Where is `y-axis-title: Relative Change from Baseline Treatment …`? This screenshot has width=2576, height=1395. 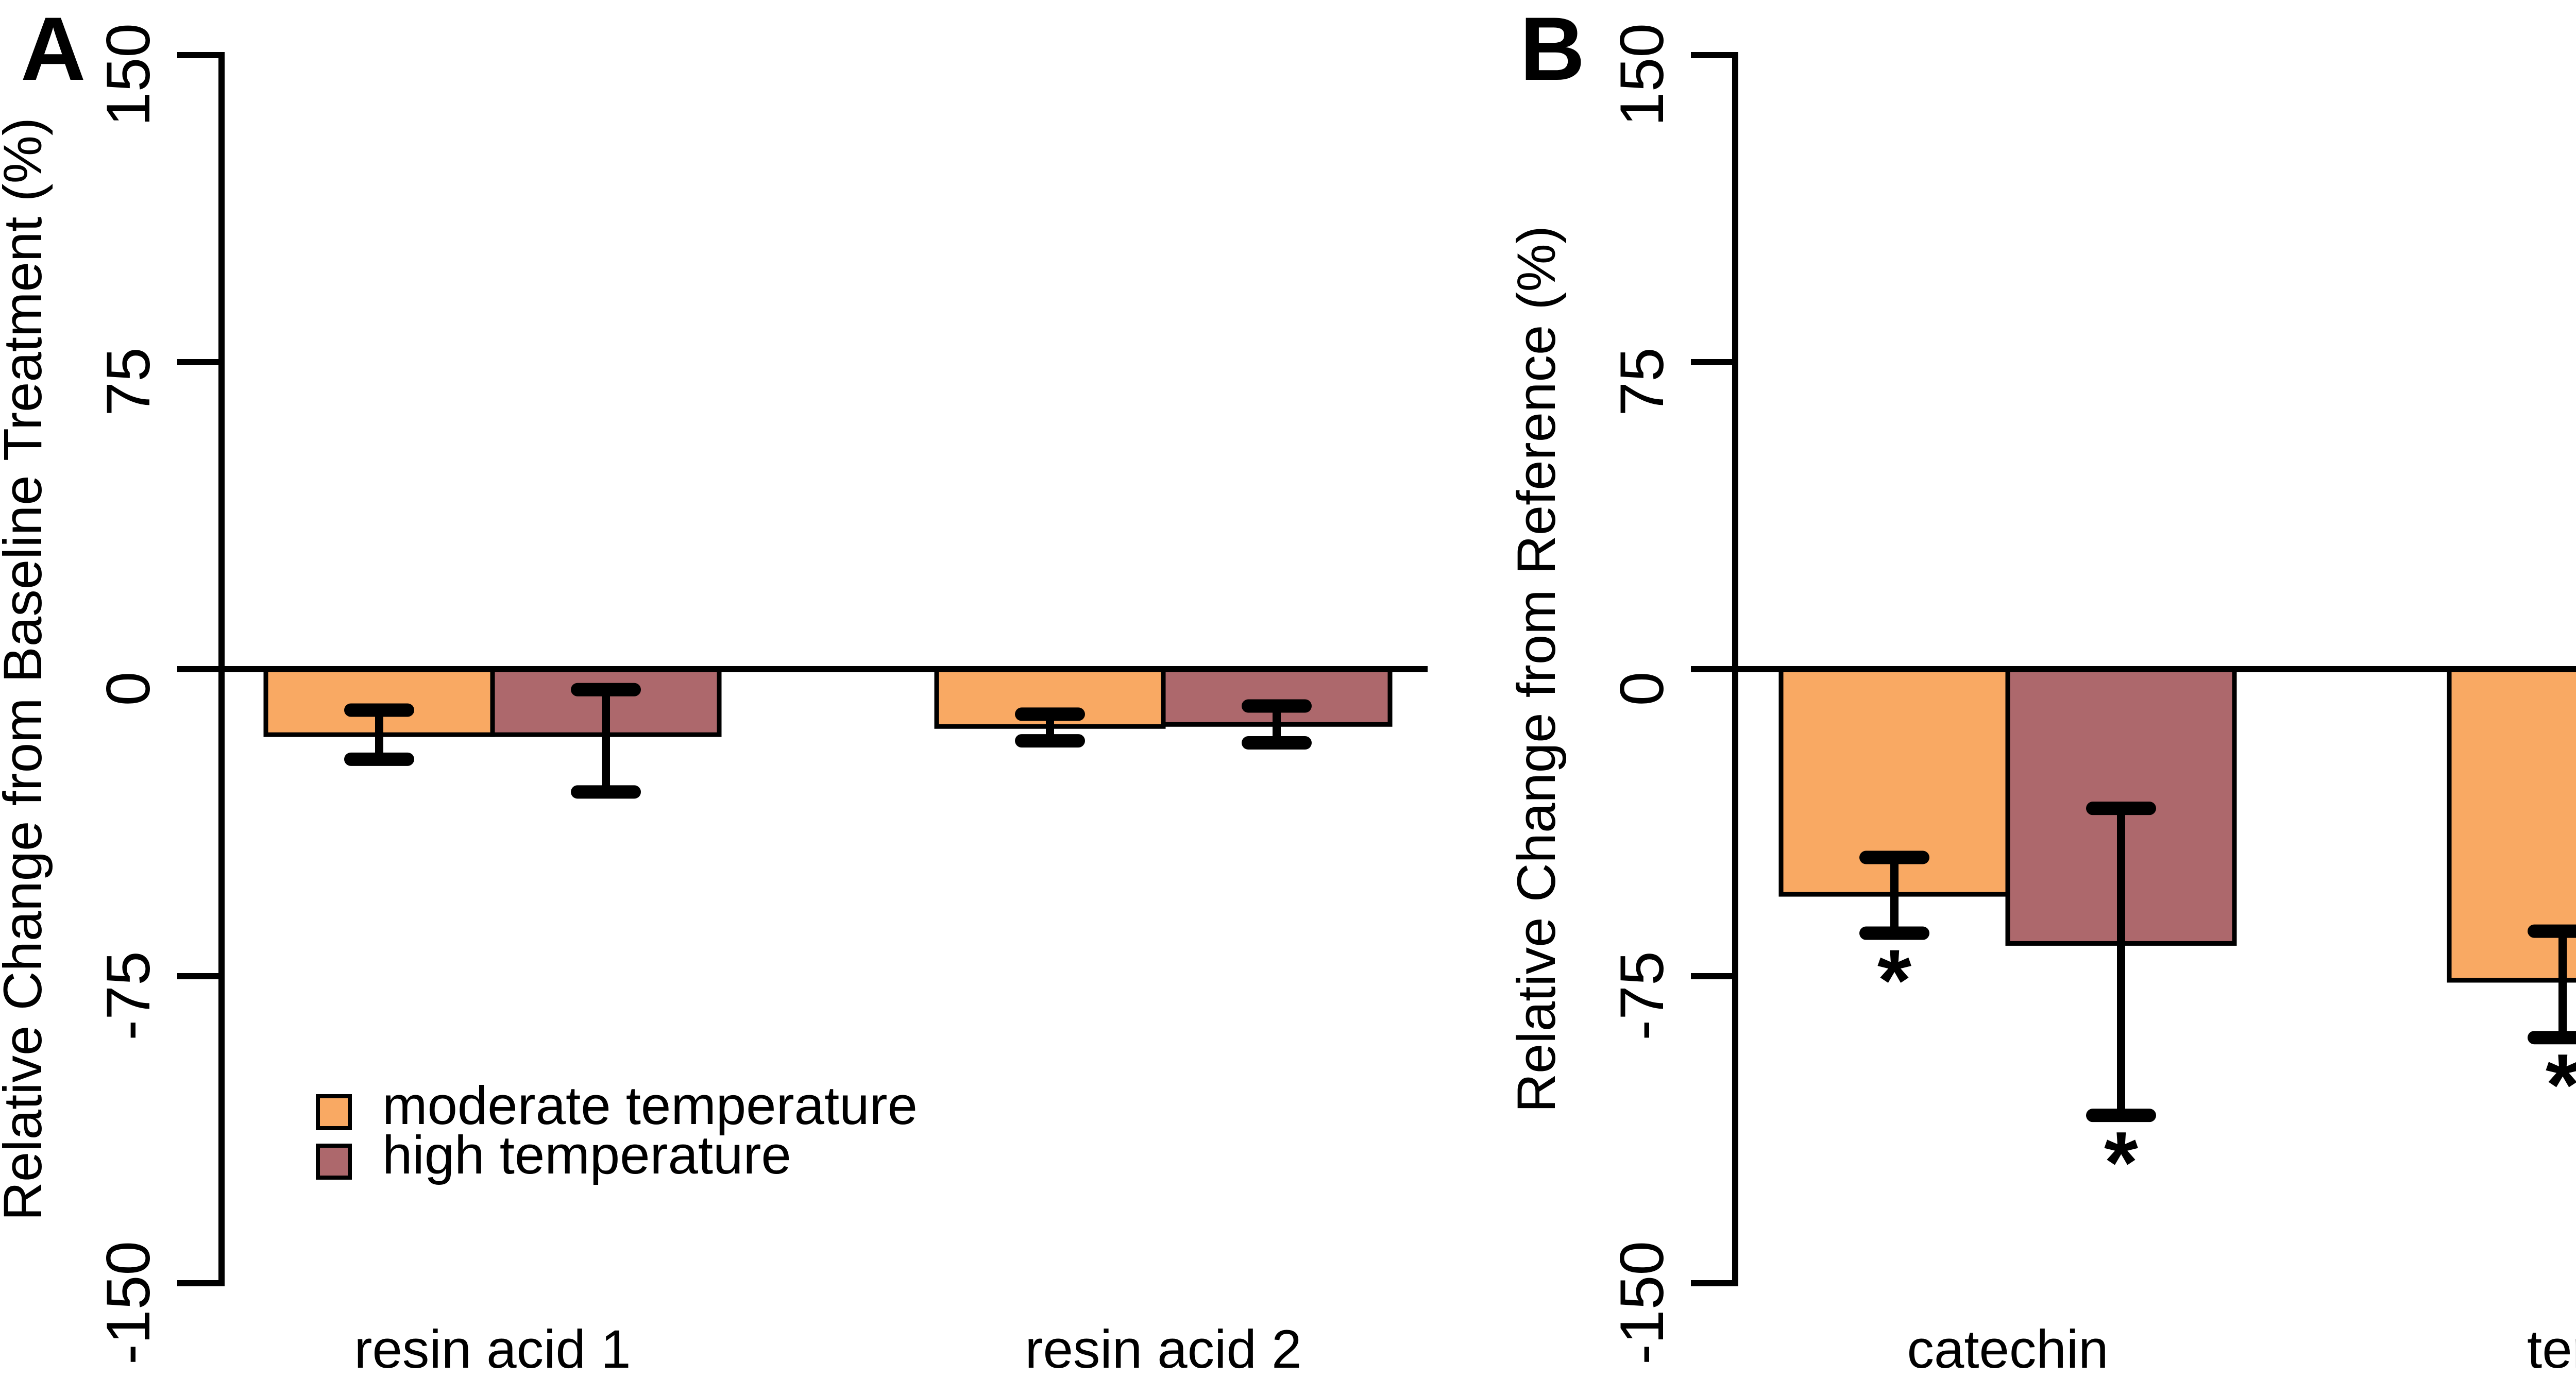 y-axis-title: Relative Change from Baseline Treatment … is located at coordinates (26, 669).